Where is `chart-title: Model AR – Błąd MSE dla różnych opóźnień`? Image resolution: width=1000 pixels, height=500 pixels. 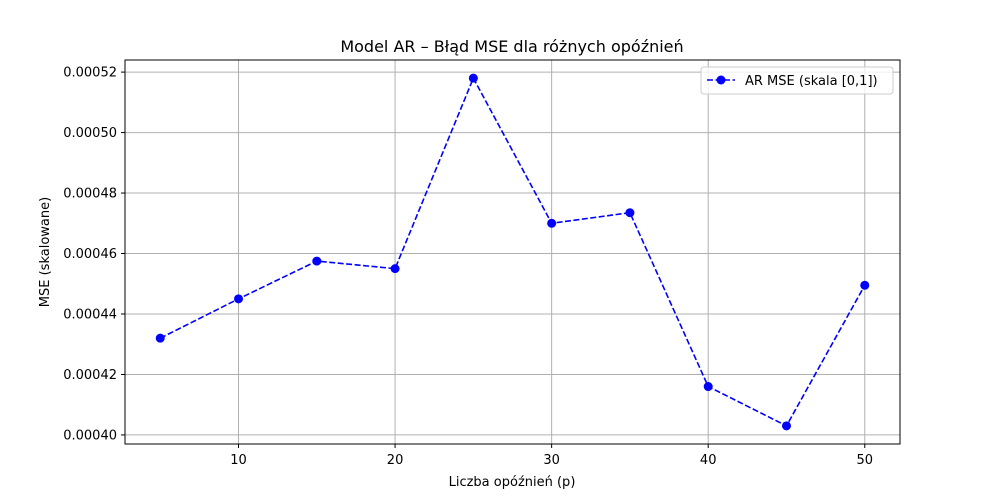 chart-title: Model AR – Błąd MSE dla różnych opóźnień is located at coordinates (511, 46).